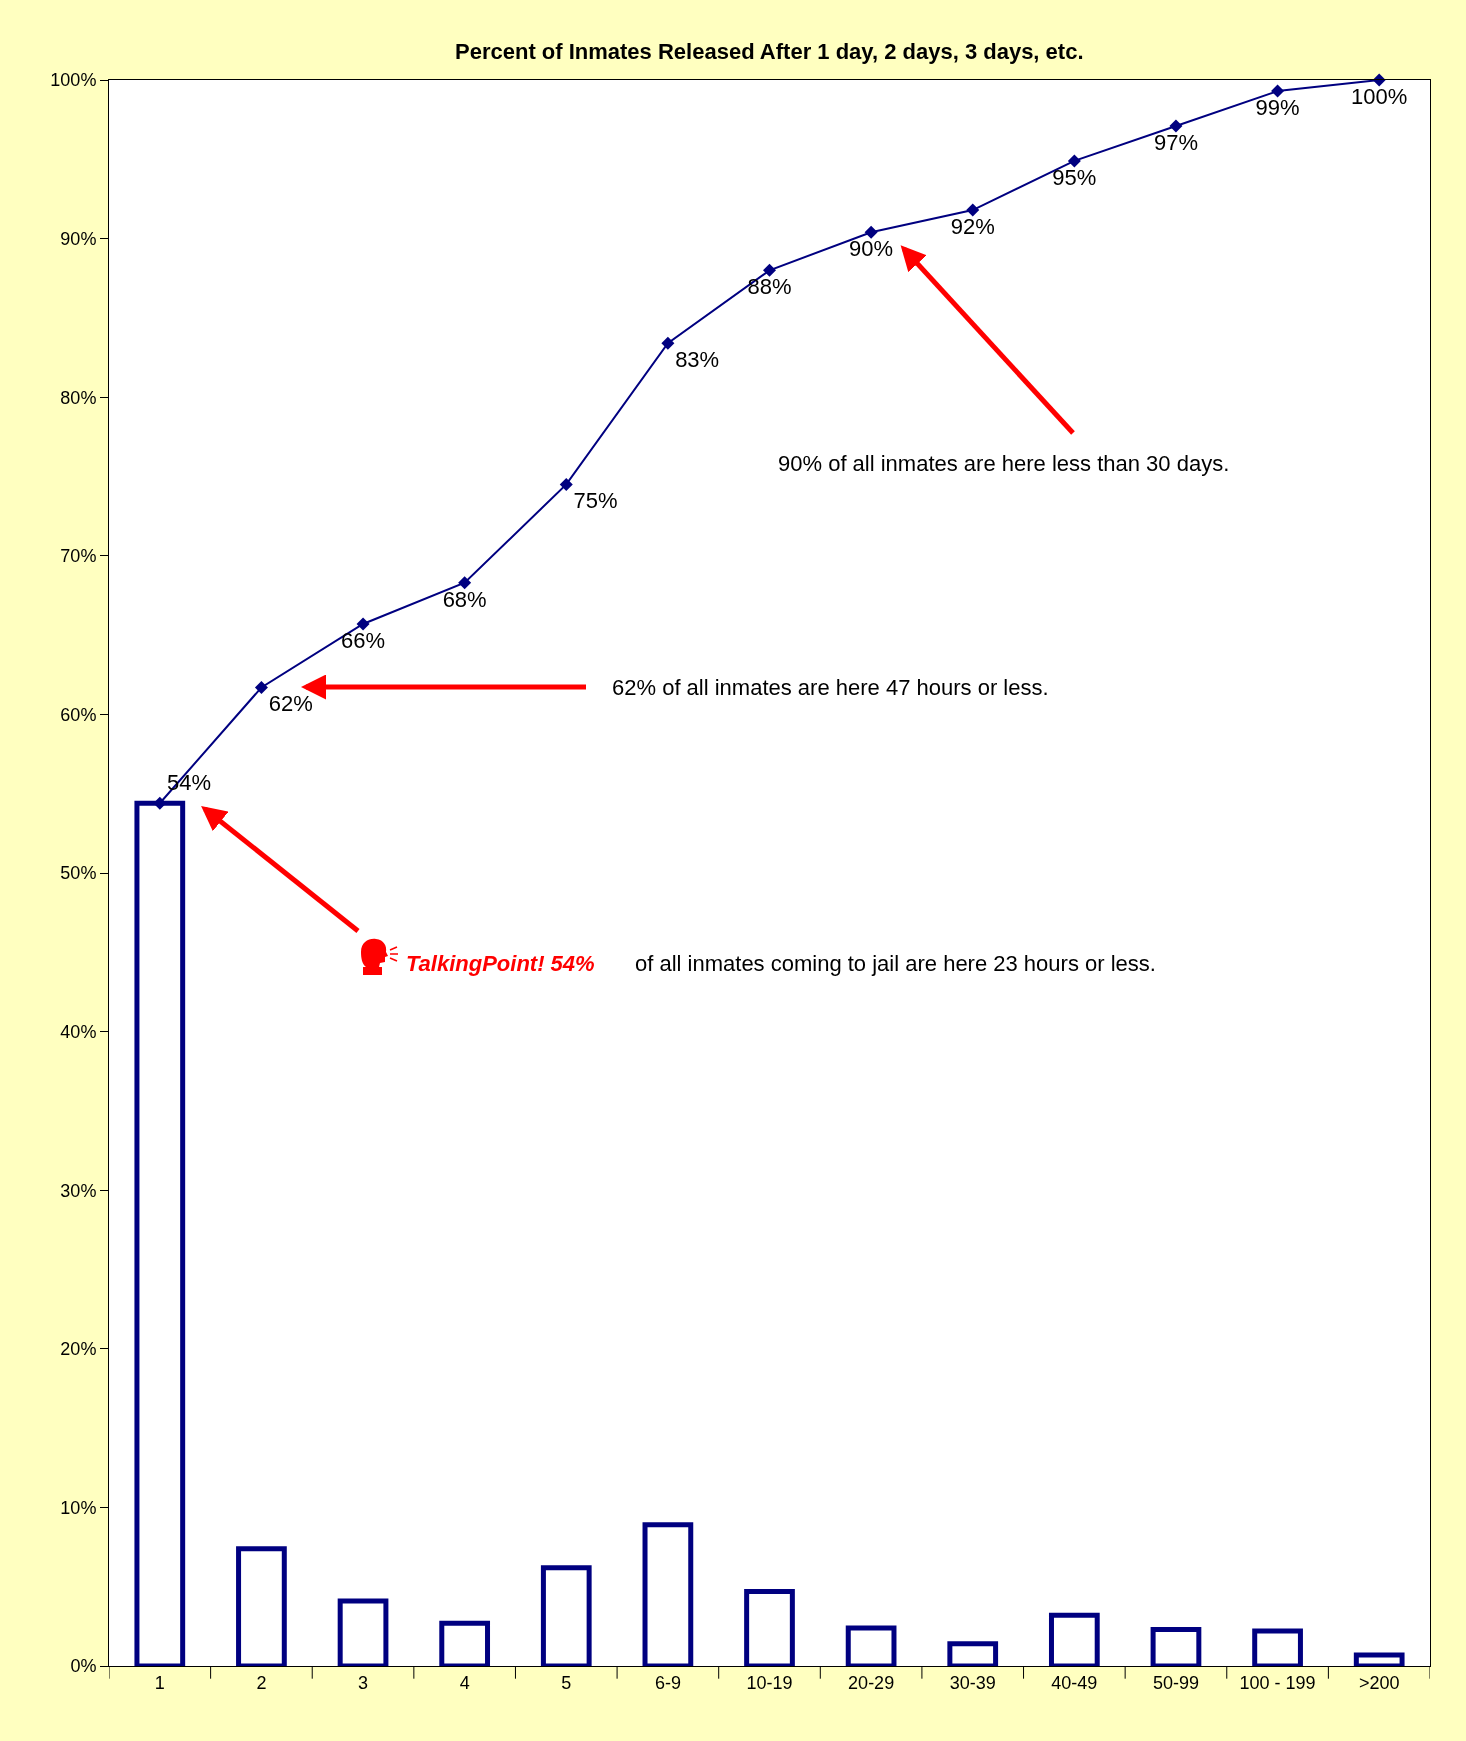  I want to click on annotation: TalkingPoint! 54%, so click(500, 963).